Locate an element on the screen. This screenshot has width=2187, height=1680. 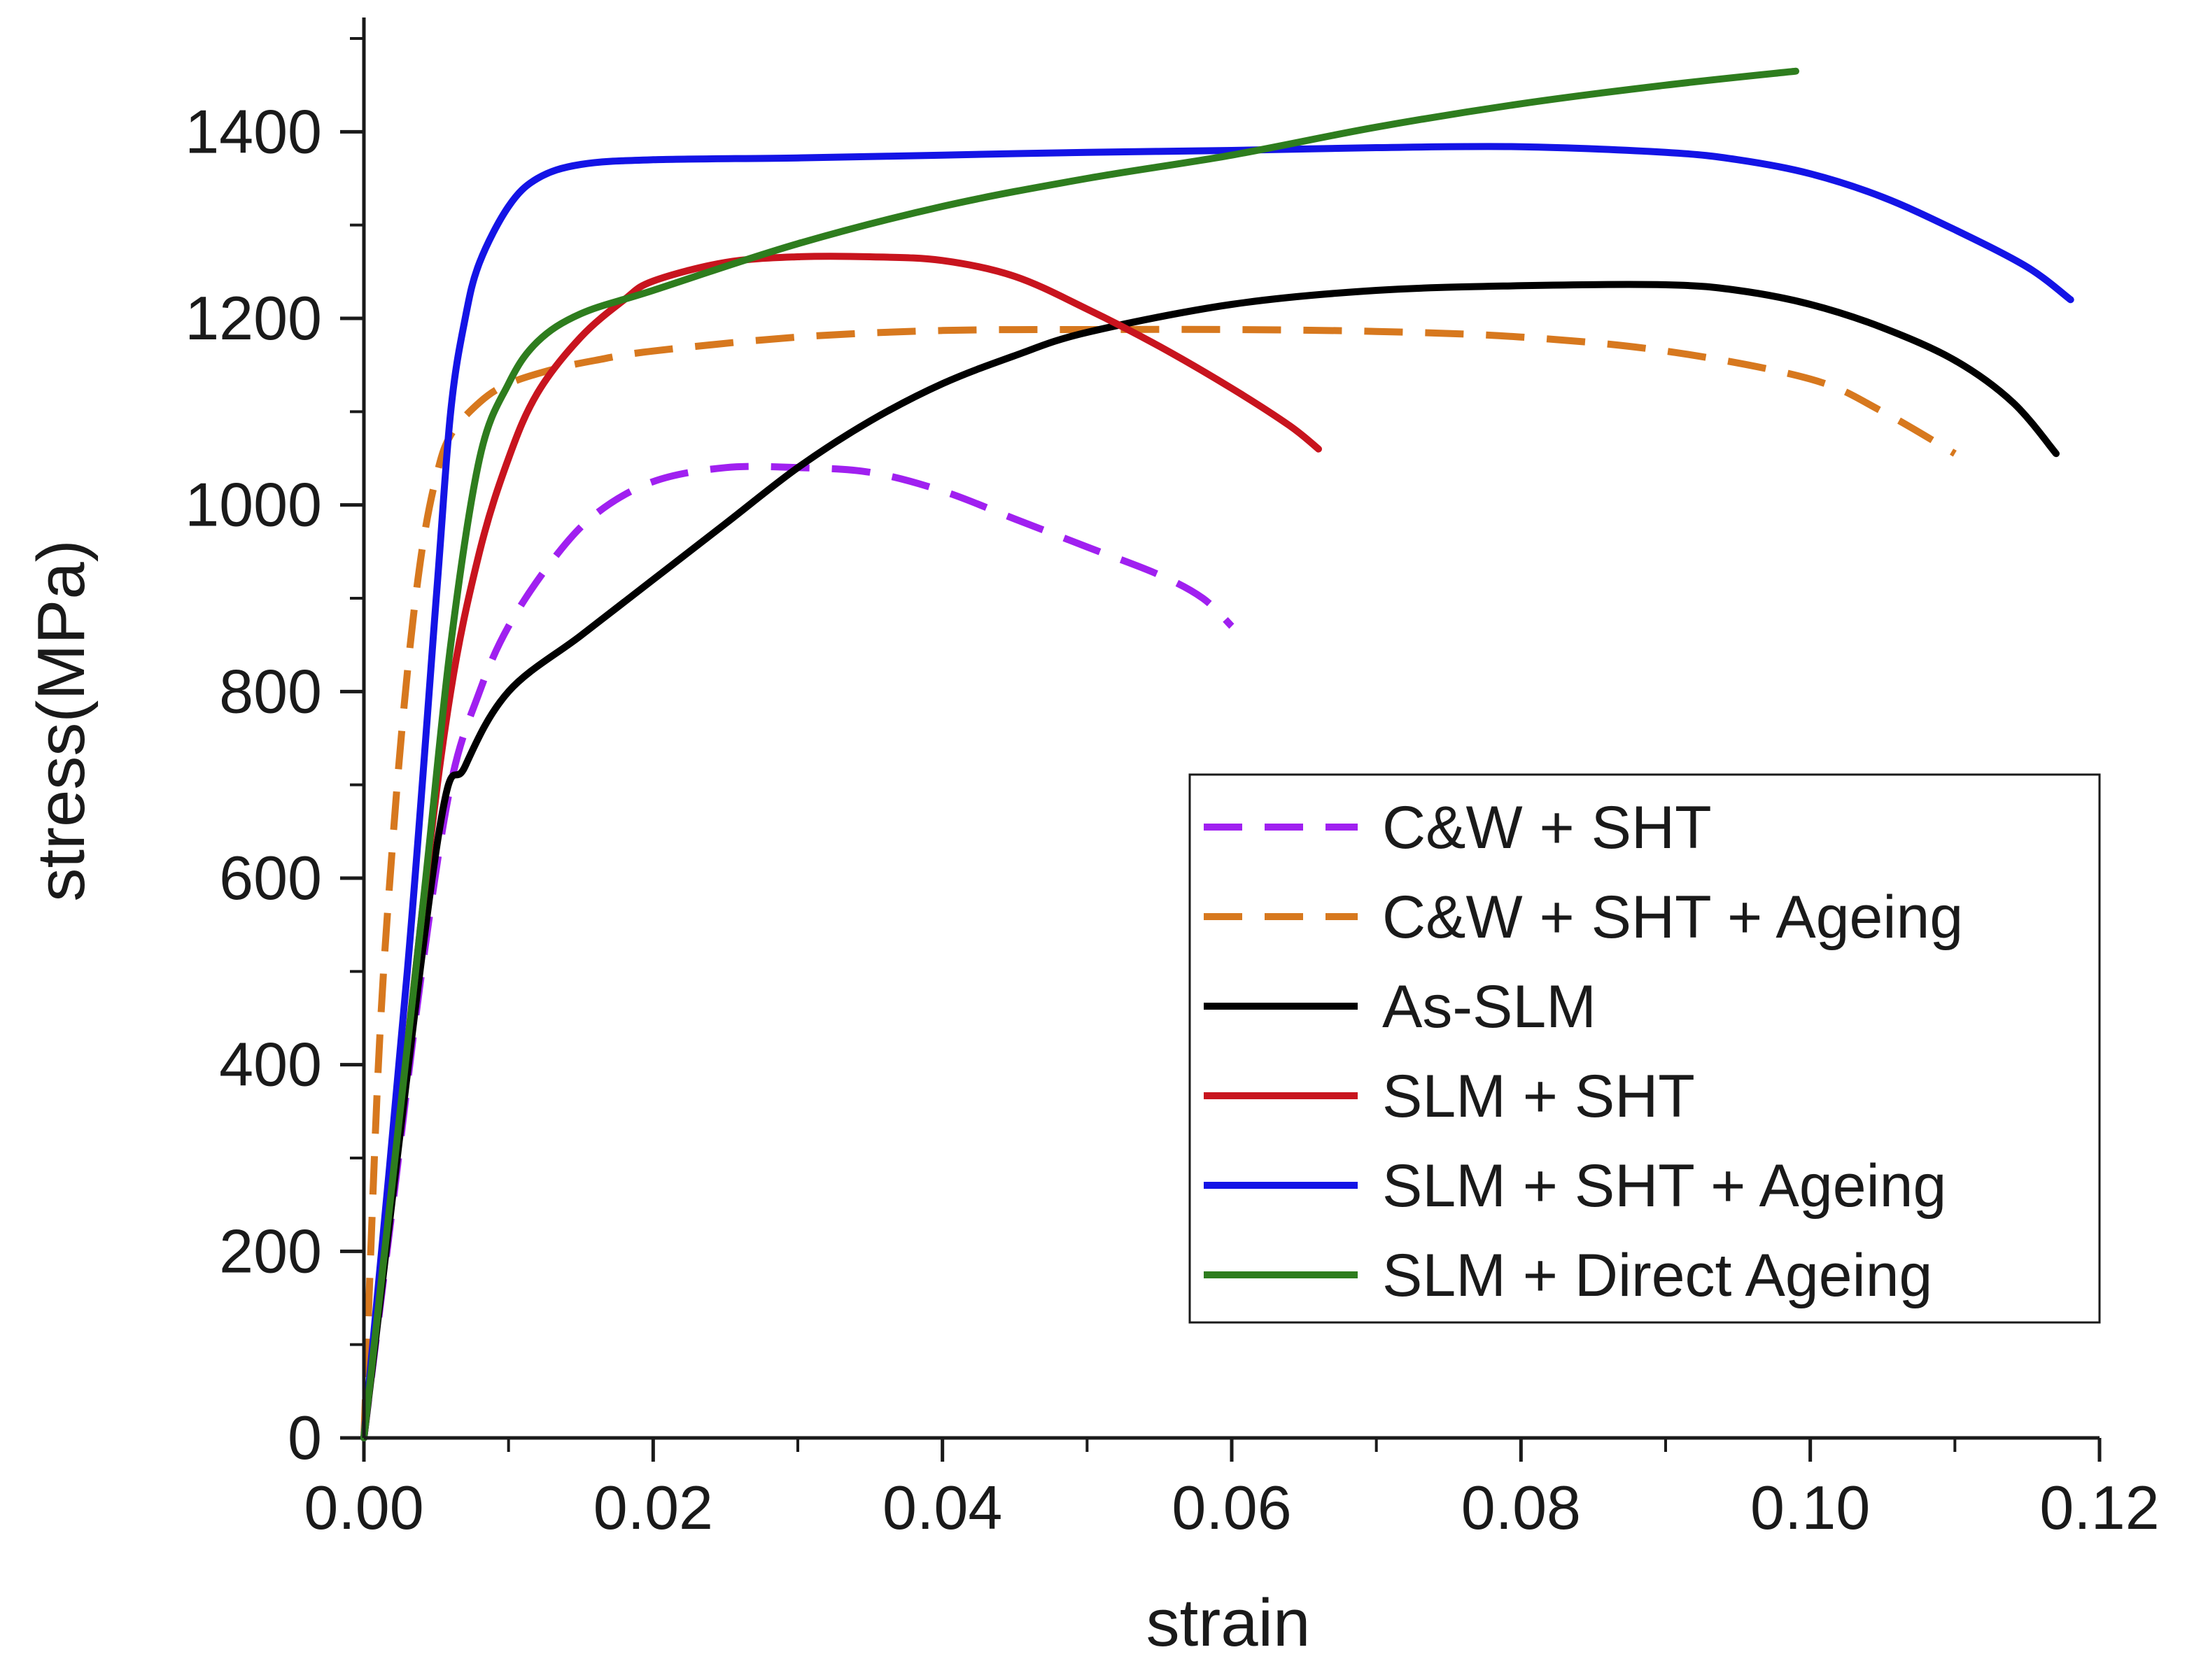
legend-box is located at coordinates (1644, 1048).